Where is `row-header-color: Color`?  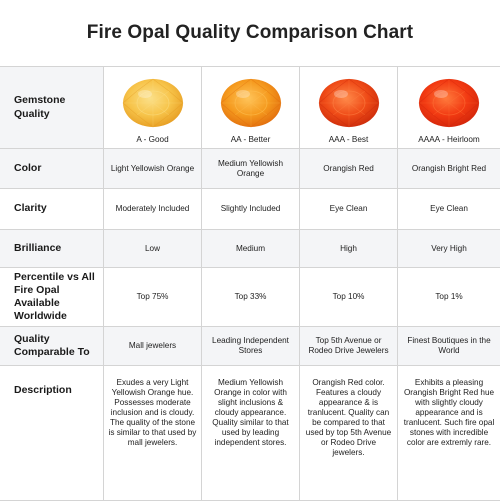 row-header-color: Color is located at coordinates (52, 169).